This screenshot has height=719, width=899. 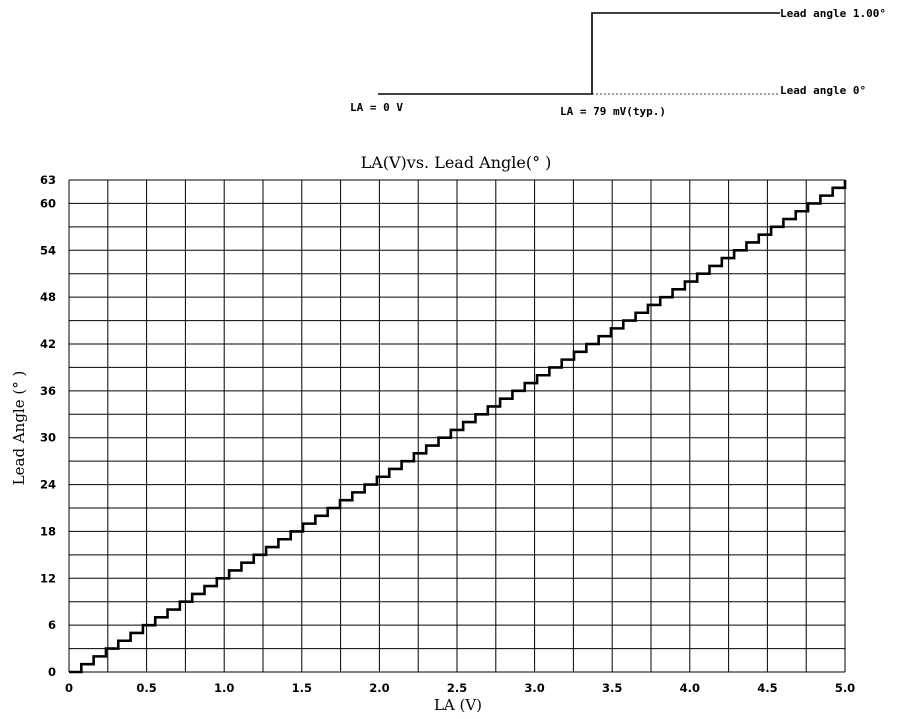 What do you see at coordinates (302, 688) in the screenshot?
I see `x-tick-label: 1.5` at bounding box center [302, 688].